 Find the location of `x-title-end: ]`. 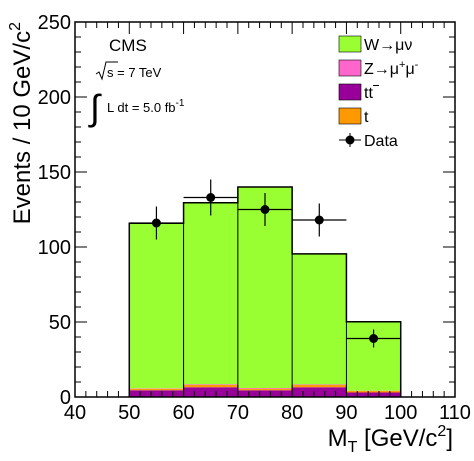

x-title-end: ] is located at coordinates (449, 438).